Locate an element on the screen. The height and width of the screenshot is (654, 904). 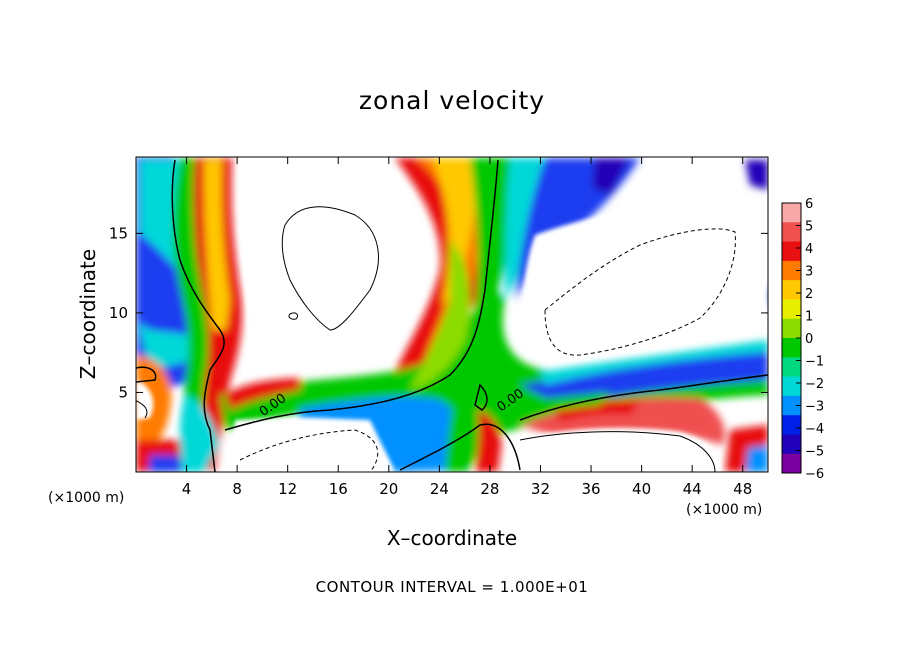
colorbar-tick-label: −1 is located at coordinates (814, 362).